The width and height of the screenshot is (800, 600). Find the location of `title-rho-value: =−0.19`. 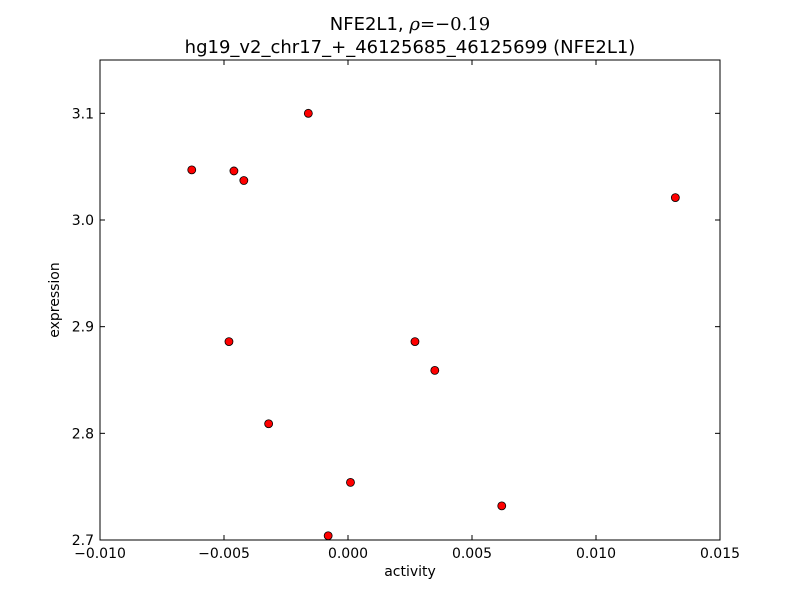

title-rho-value: =−0.19 is located at coordinates (455, 24).